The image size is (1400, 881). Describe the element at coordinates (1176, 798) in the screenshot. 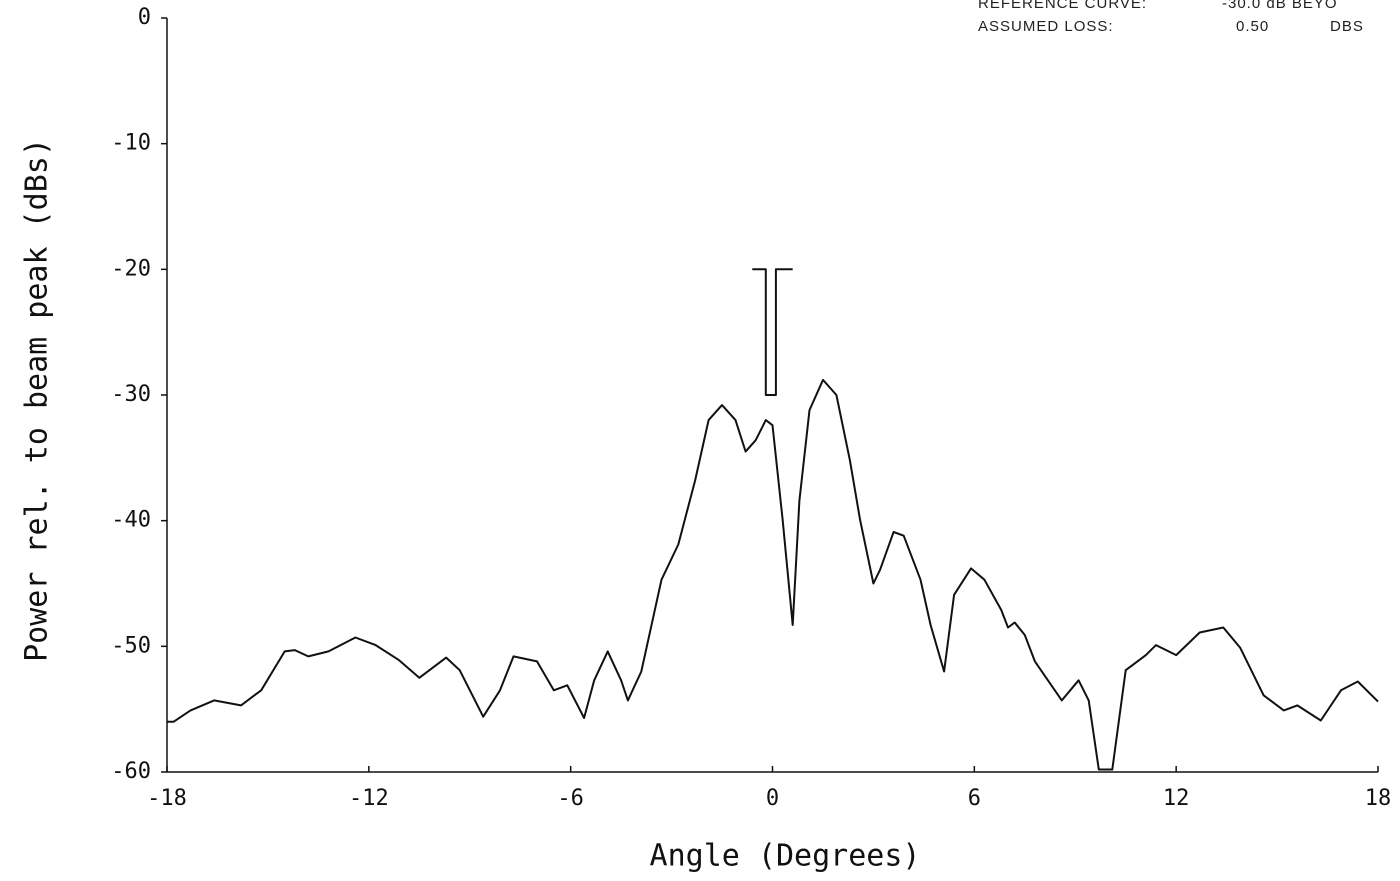

I see `x-tick-label: 12` at that location.